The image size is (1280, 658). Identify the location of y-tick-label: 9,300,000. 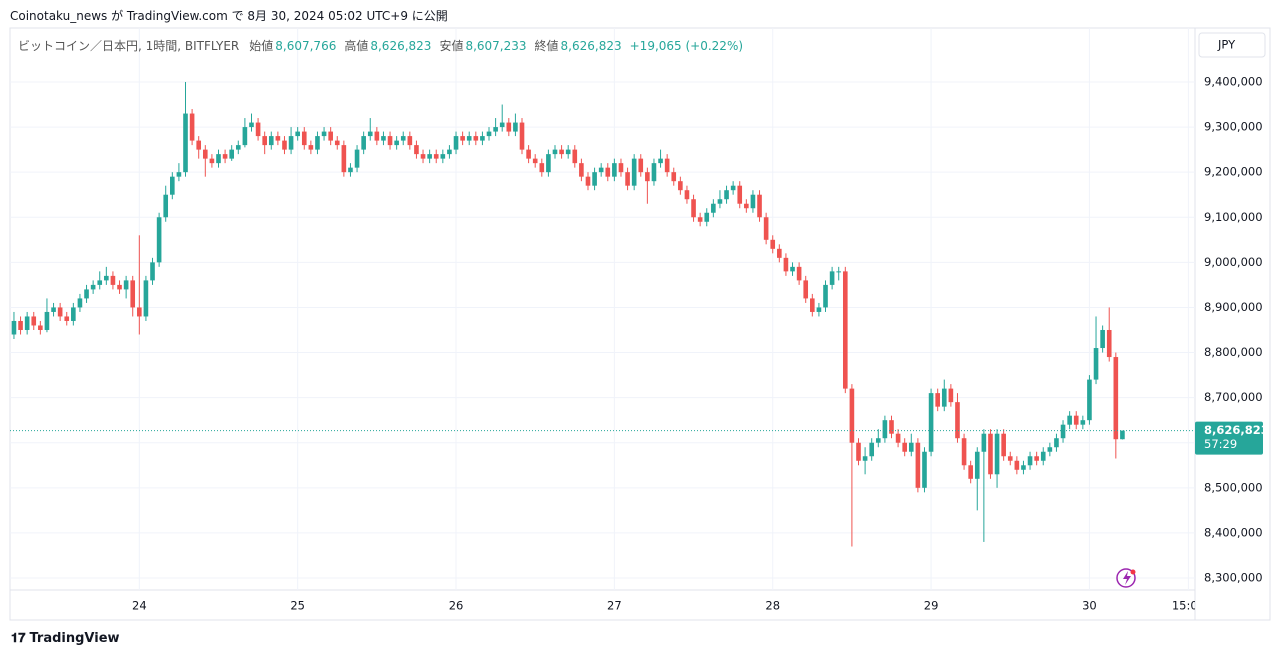
(1233, 127).